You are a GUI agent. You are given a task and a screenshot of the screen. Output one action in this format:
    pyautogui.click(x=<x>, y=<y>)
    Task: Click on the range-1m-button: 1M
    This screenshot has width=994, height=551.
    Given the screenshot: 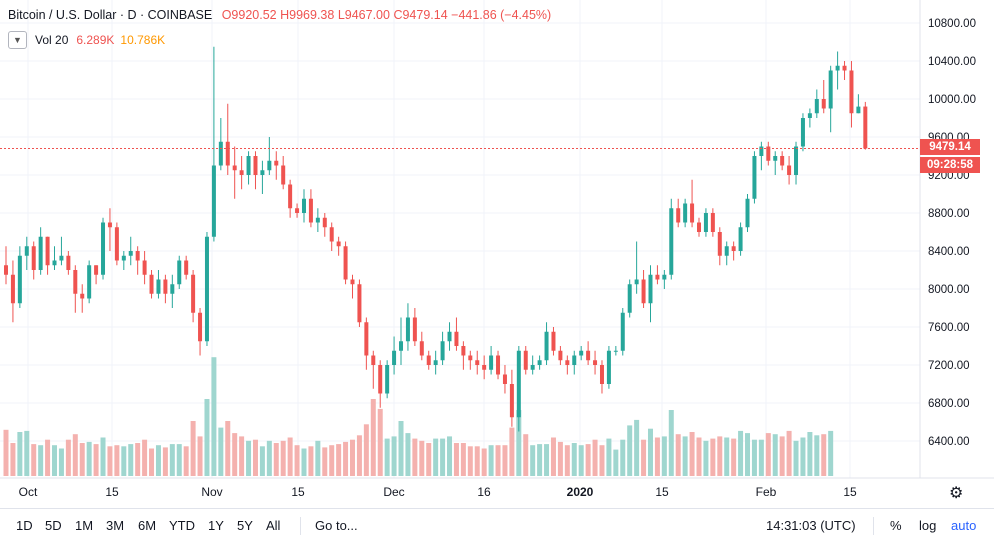 What is the action you would take?
    pyautogui.click(x=84, y=525)
    